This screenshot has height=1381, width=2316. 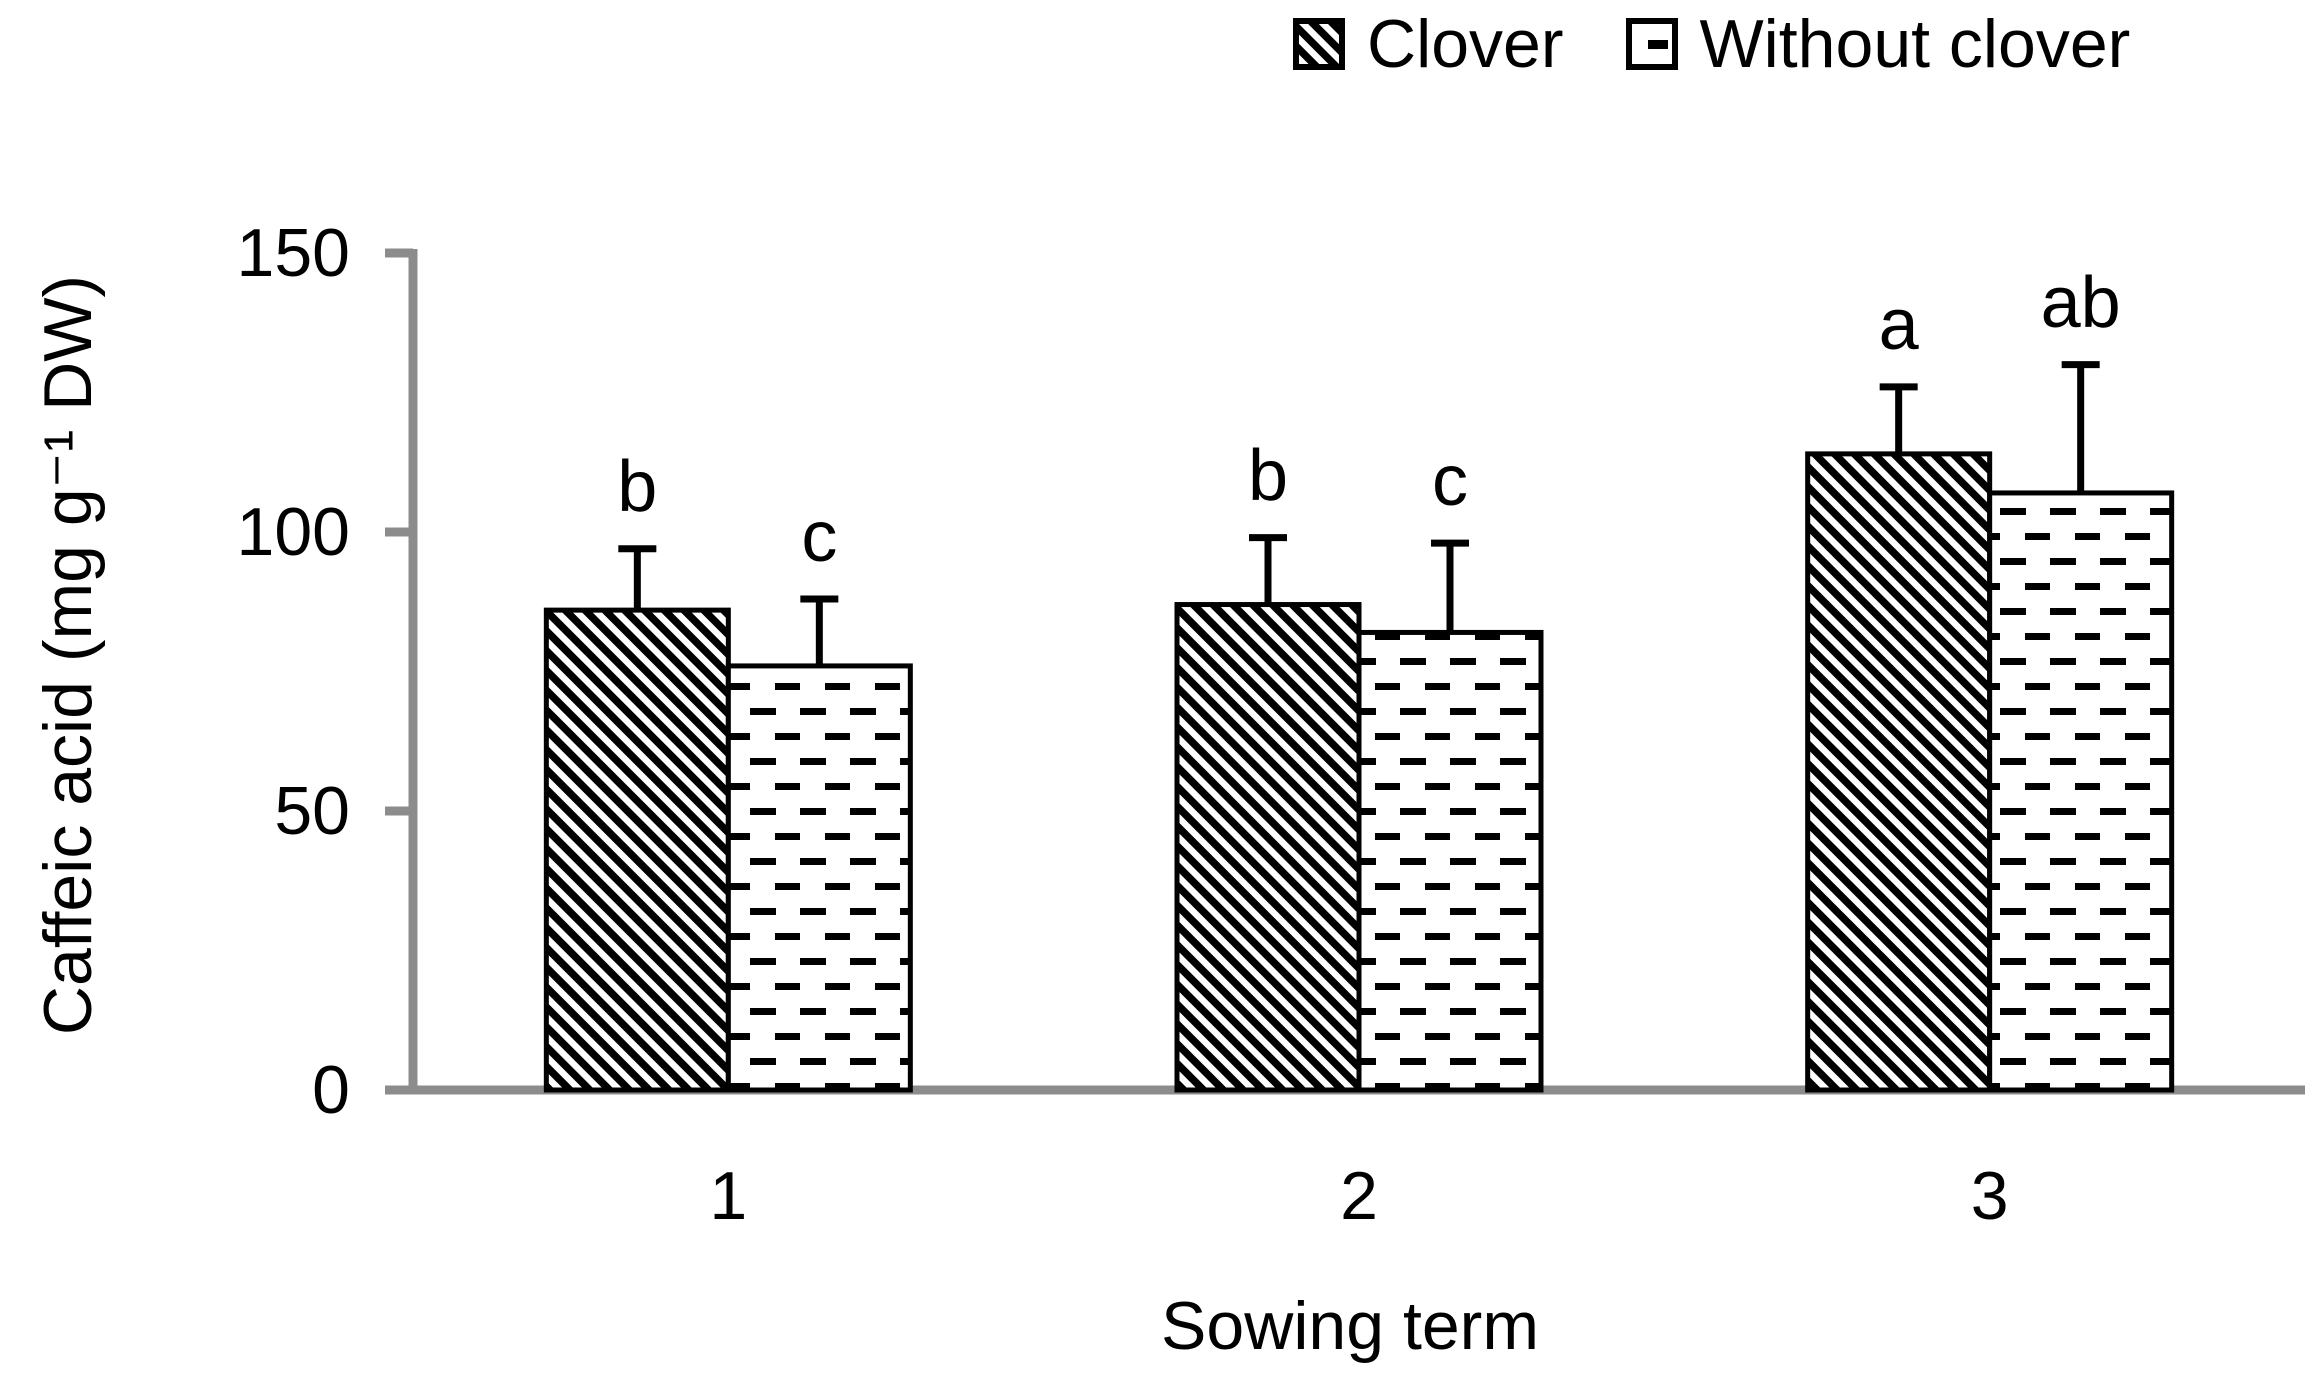 What do you see at coordinates (1989, 1196) in the screenshot?
I see `x-category-label: 3` at bounding box center [1989, 1196].